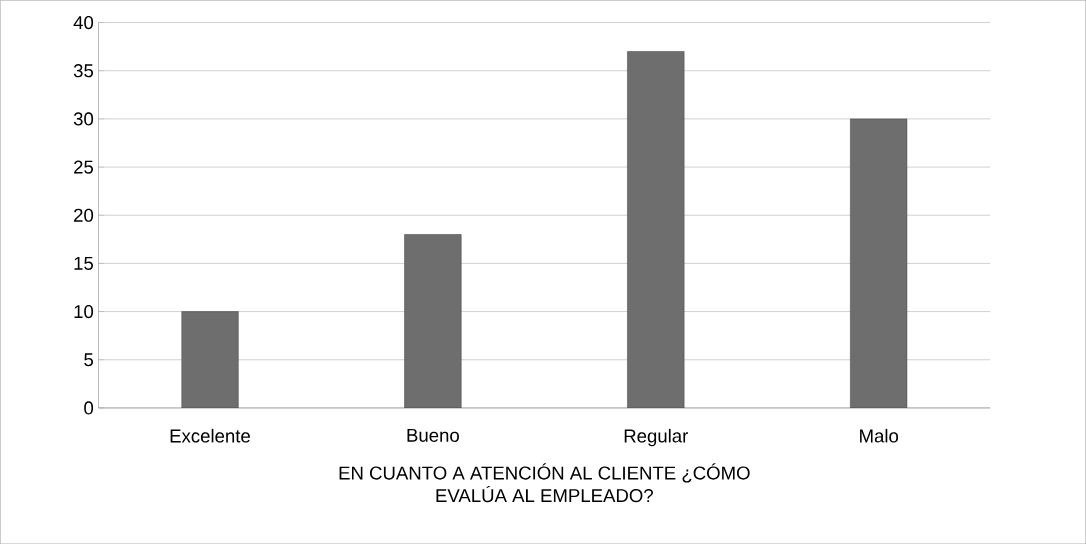  What do you see at coordinates (879, 435) in the screenshot?
I see `x-tick-label: Malo` at bounding box center [879, 435].